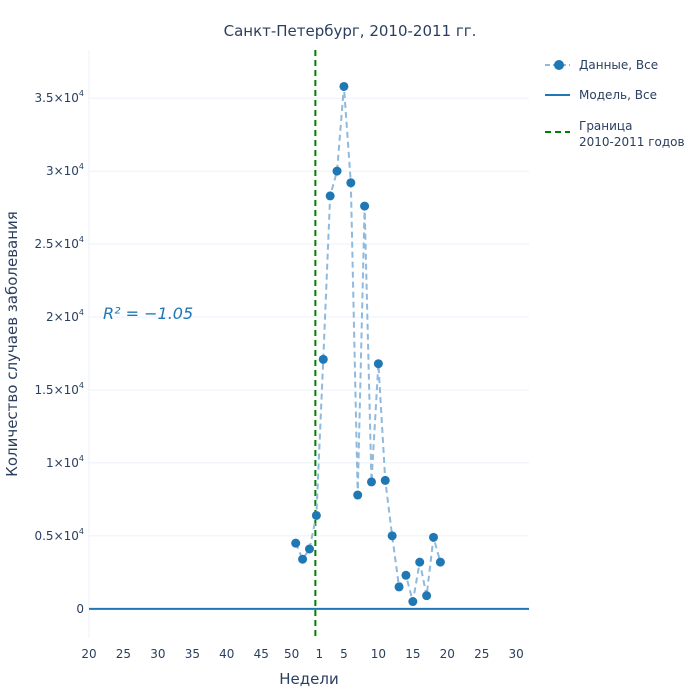 The height and width of the screenshot is (700, 700). What do you see at coordinates (80, 609) in the screenshot?
I see `y-tick-label: 0` at bounding box center [80, 609].